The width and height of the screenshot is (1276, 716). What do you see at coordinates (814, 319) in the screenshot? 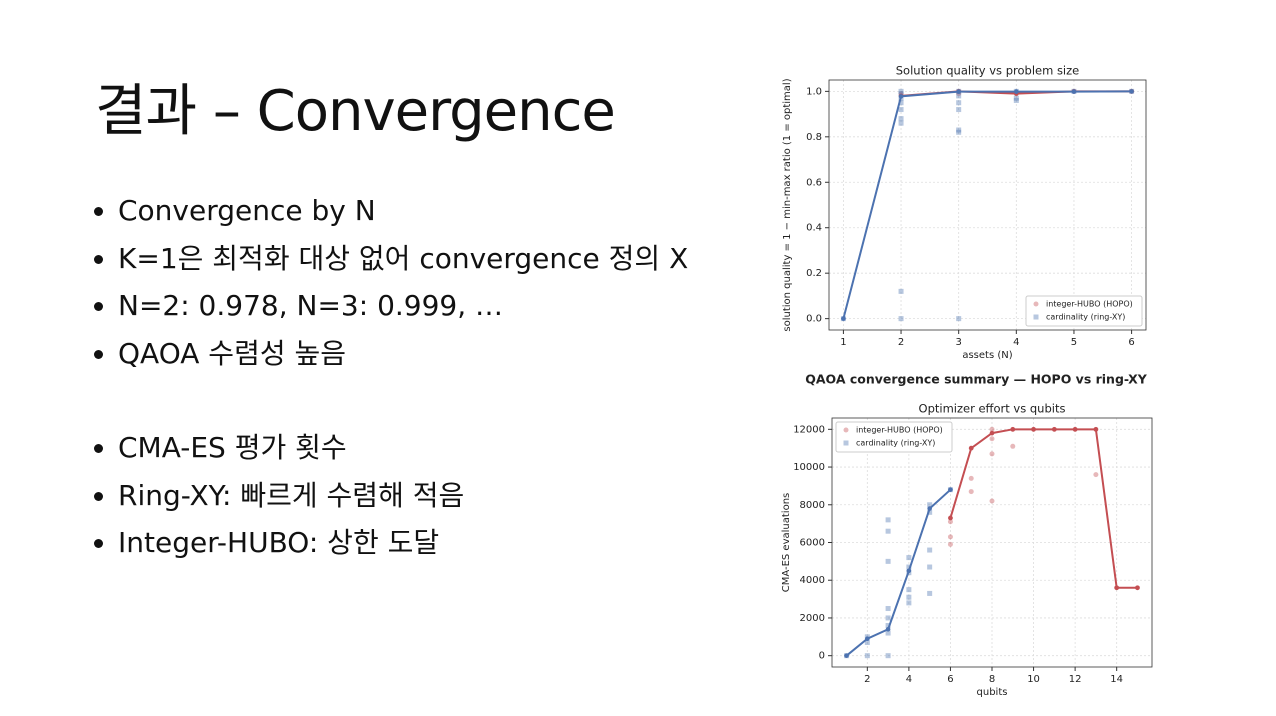
I see `y-tick-label: 0.0` at bounding box center [814, 319].